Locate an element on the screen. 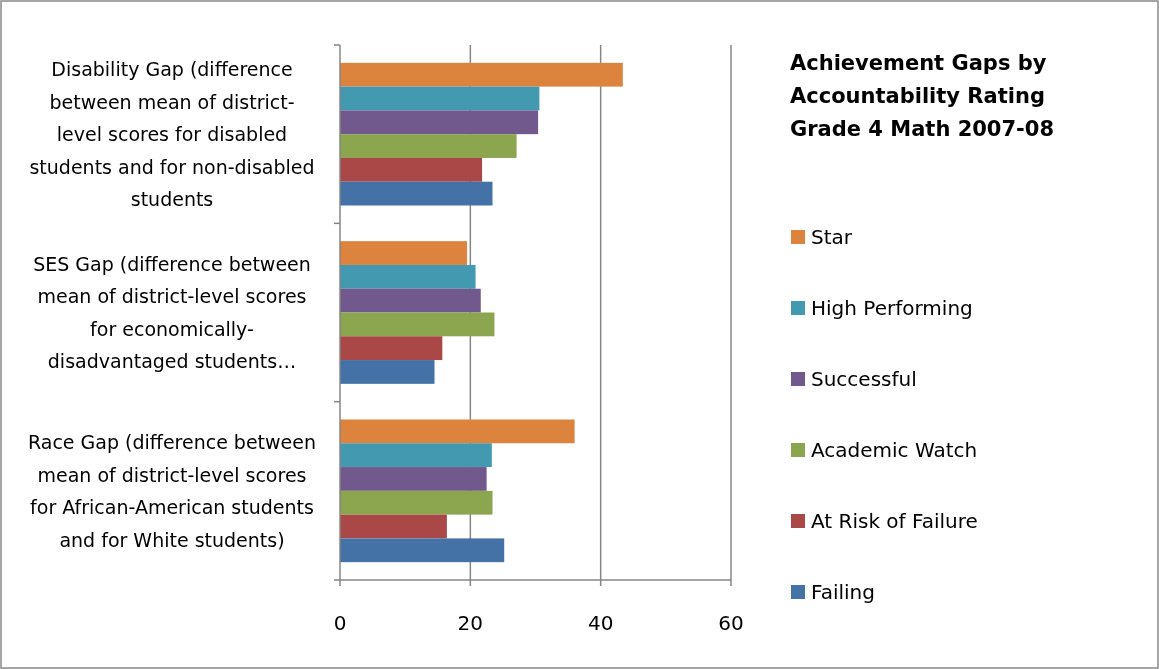 The height and width of the screenshot is (669, 1159). legend-label: Star is located at coordinates (832, 237).